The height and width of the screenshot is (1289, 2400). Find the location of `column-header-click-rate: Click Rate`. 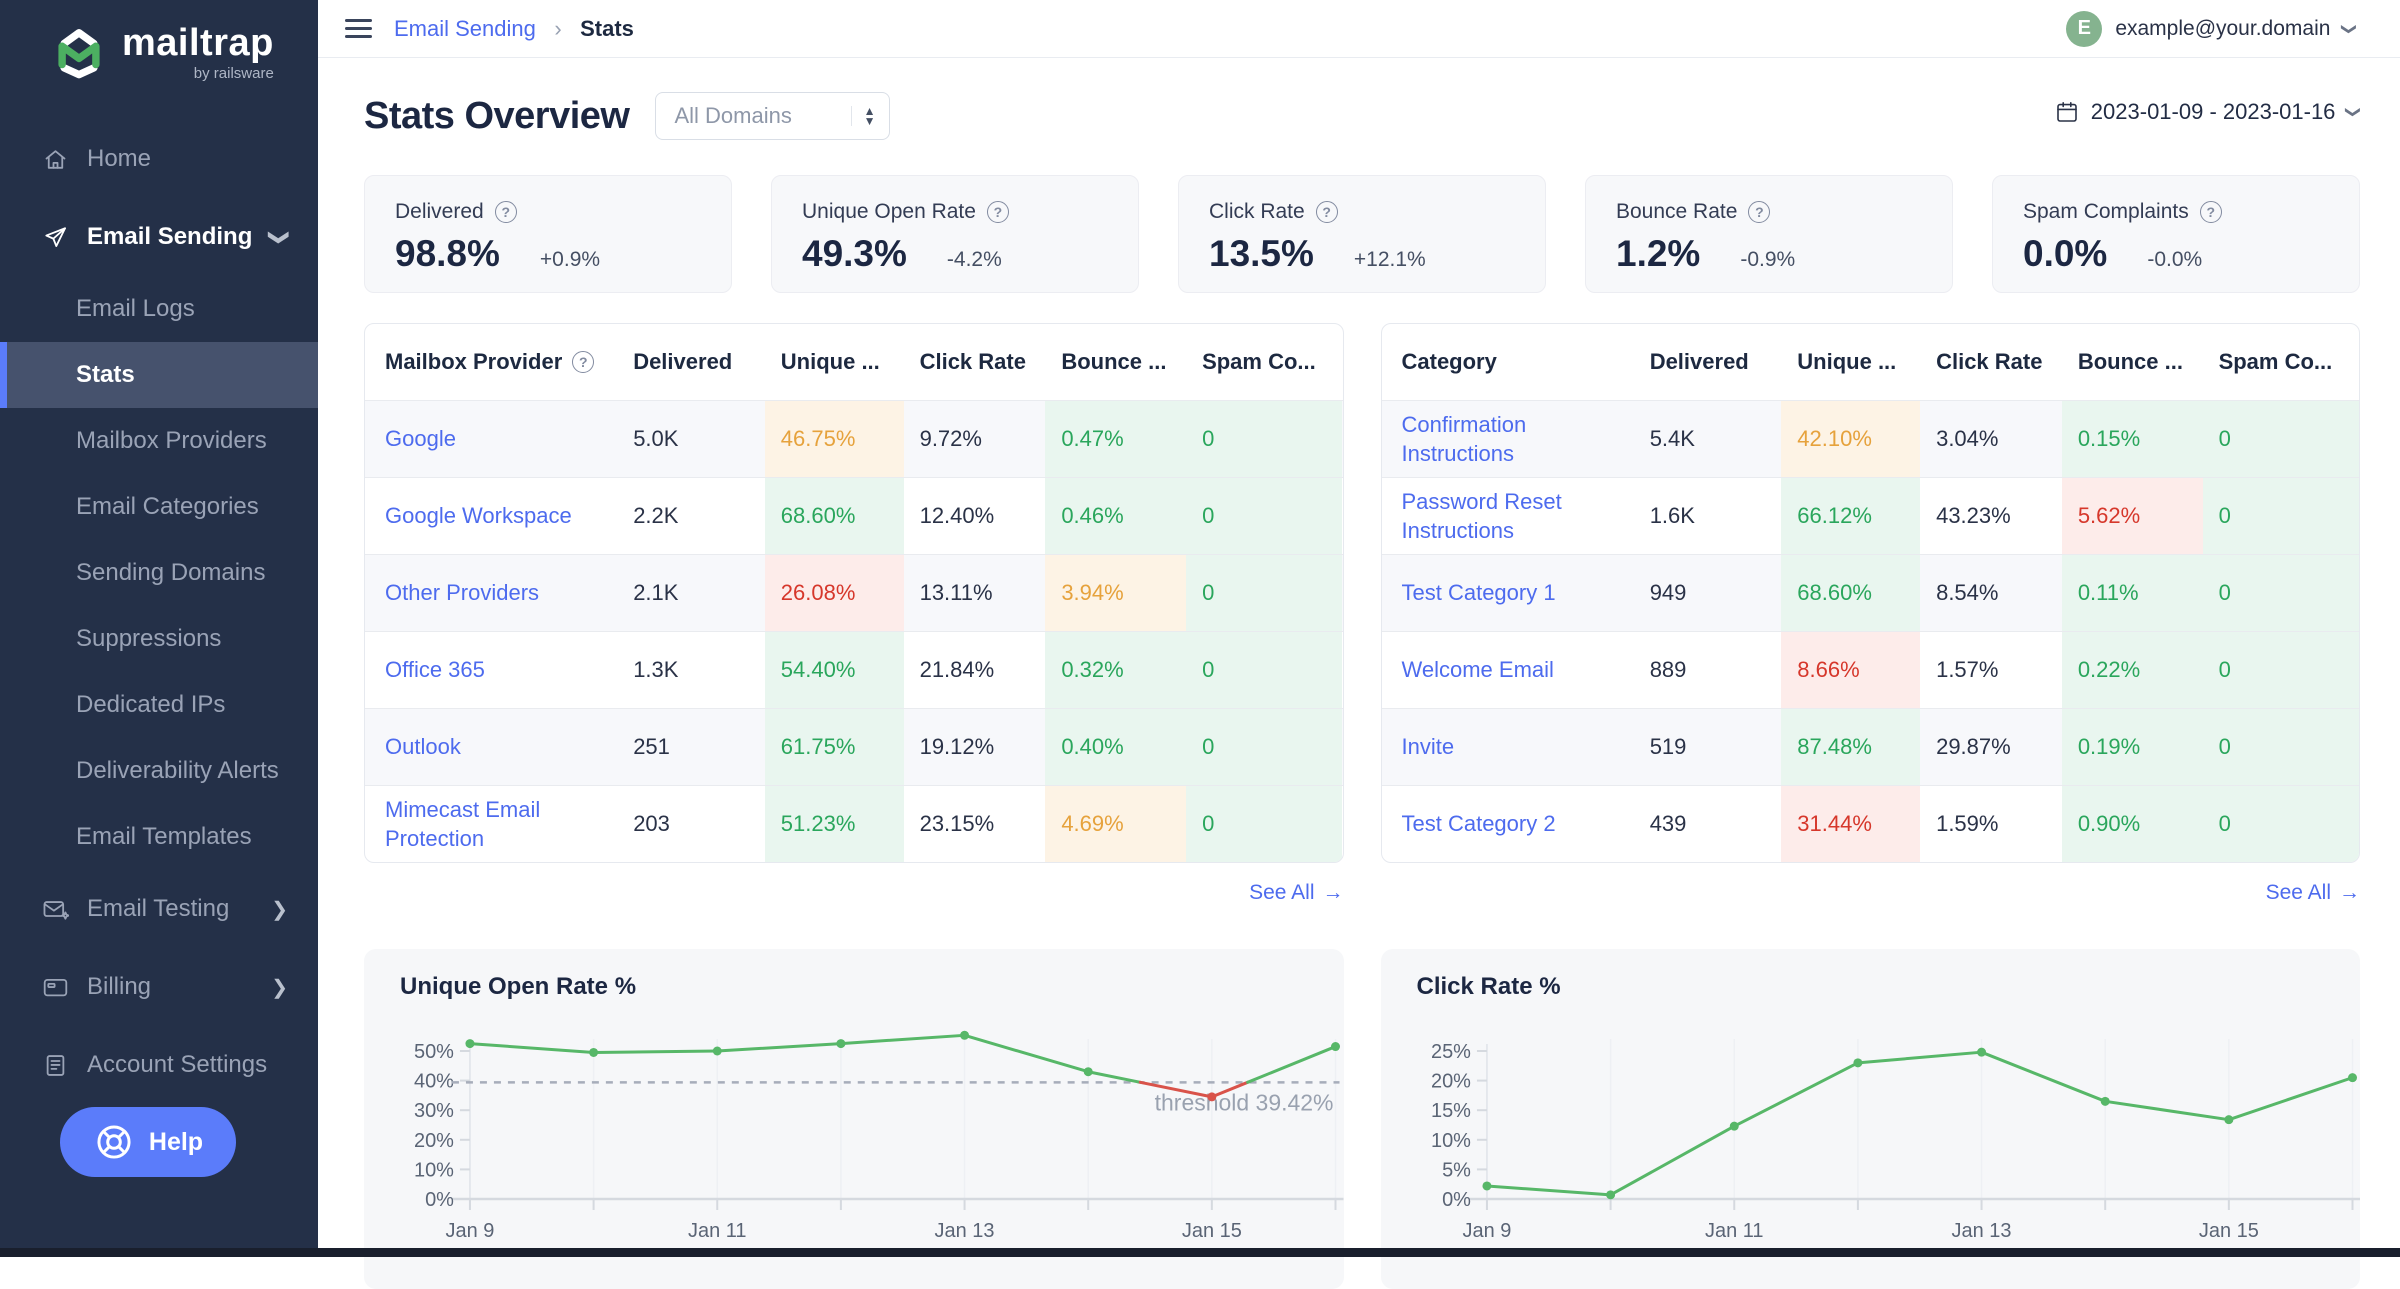

column-header-click-rate: Click Rate is located at coordinates (975, 362).